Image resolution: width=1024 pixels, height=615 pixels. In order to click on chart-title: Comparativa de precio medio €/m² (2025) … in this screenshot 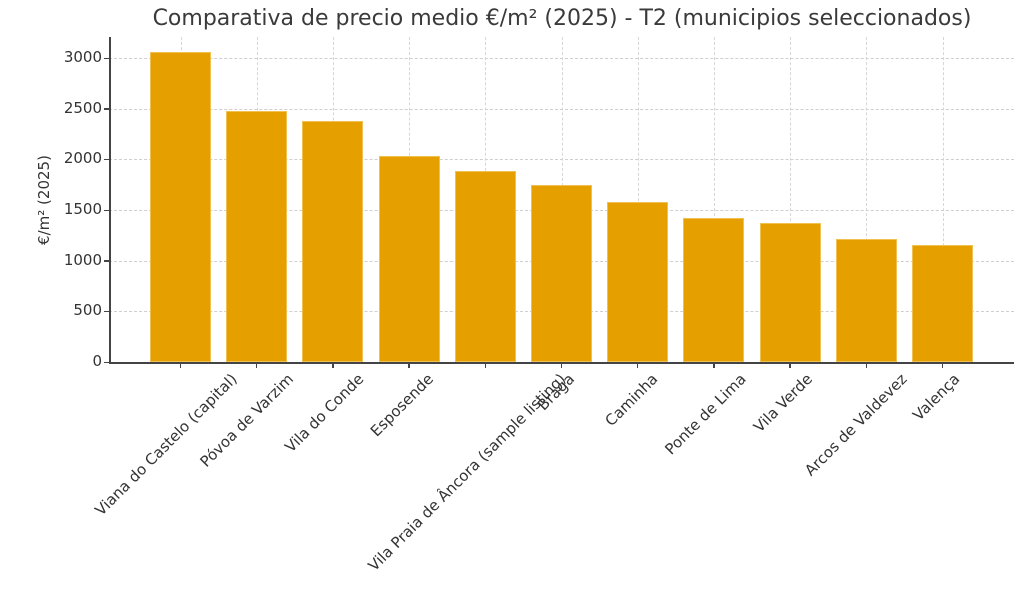, I will do `click(562, 18)`.